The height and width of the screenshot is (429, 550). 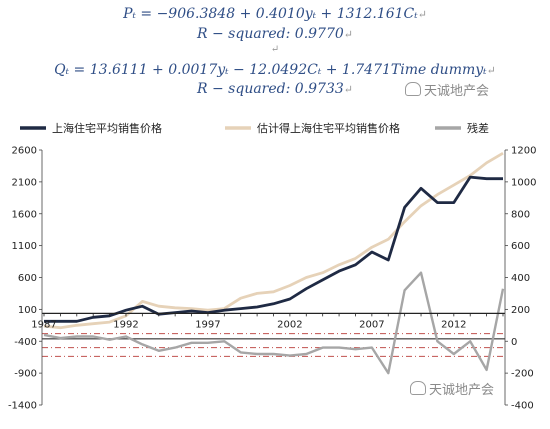 I want to click on left-axis-tick-label: 2100, so click(x=24, y=182).